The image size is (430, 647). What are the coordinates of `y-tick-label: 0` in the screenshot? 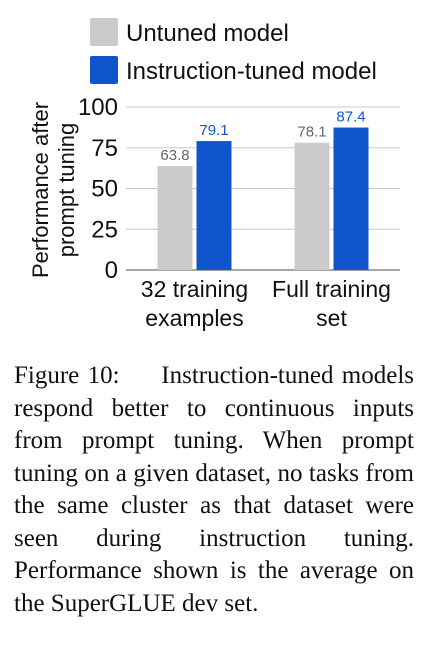 It's located at (111, 270).